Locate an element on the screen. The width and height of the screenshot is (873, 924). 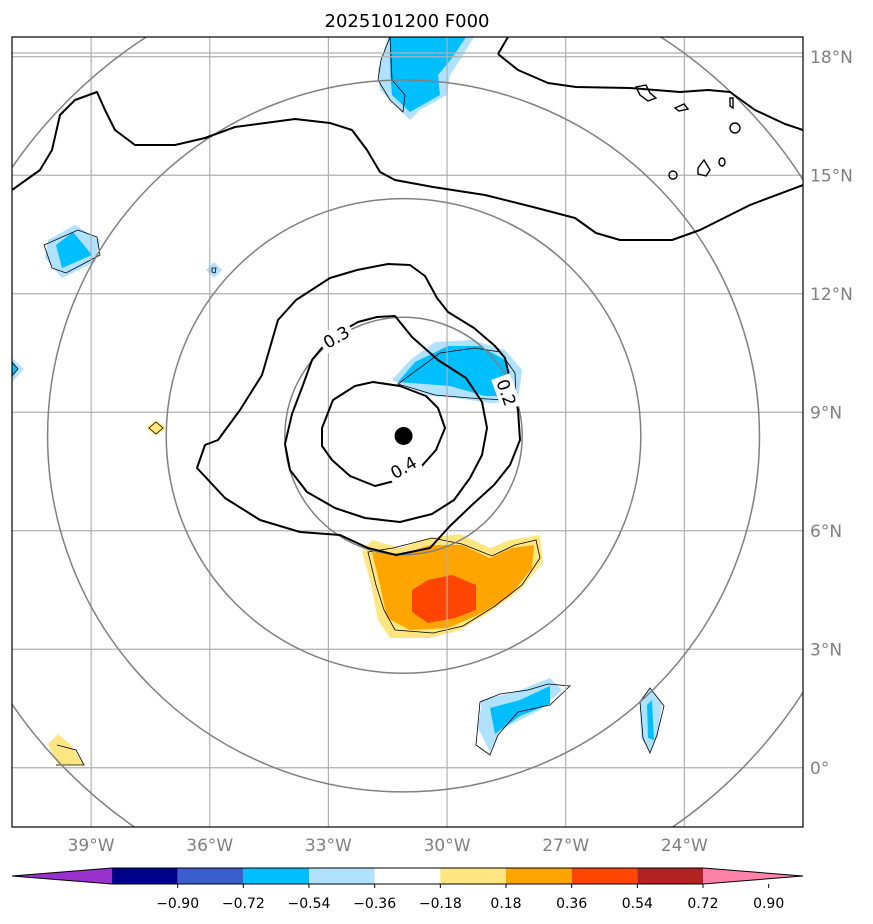
outline-sw is located at coordinates (70, 755).